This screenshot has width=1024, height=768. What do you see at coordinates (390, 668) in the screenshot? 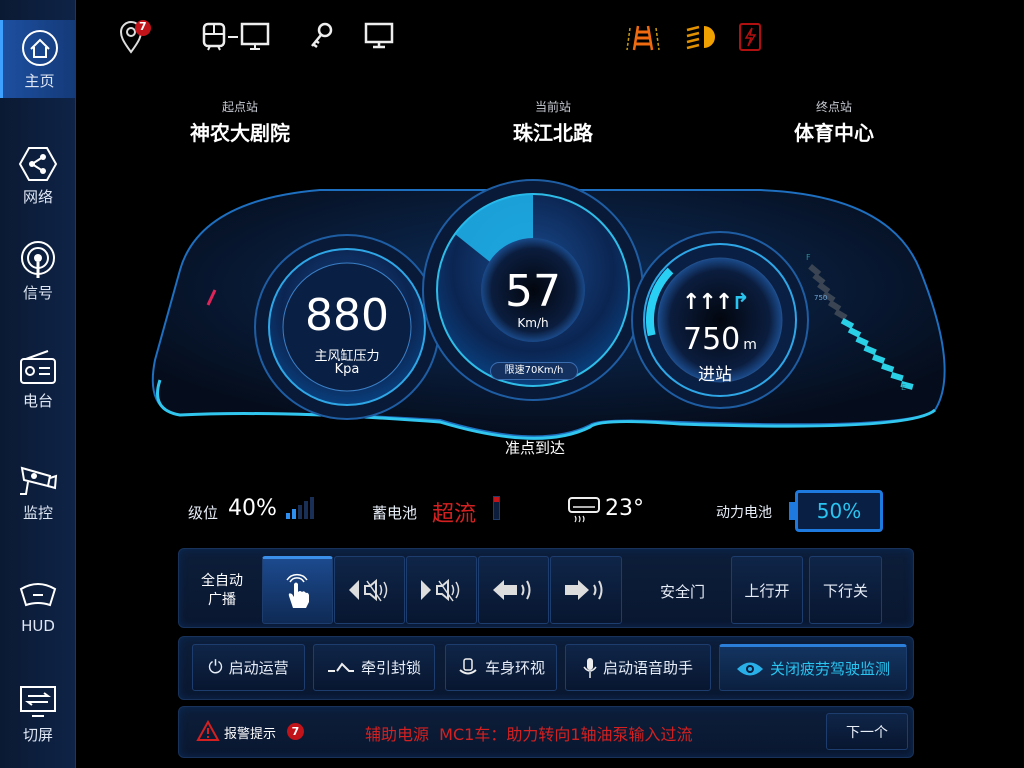
I see `button-label: 牵引封锁` at bounding box center [390, 668].